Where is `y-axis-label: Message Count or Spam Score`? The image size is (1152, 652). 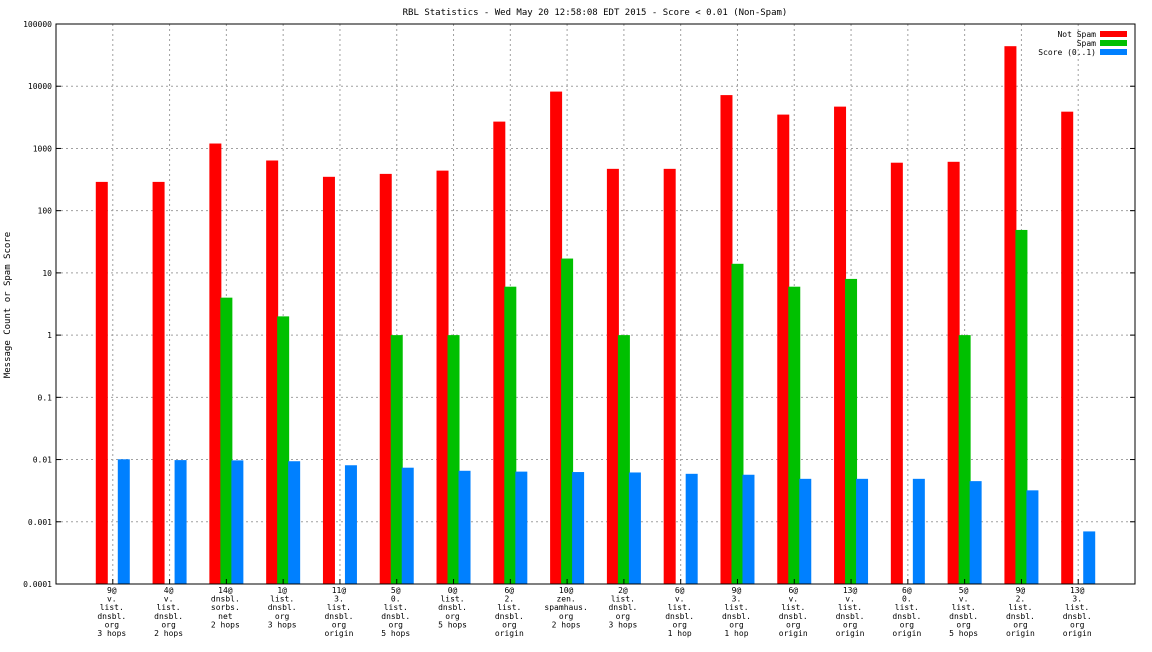
y-axis-label: Message Count or Spam Score is located at coordinates (8, 305).